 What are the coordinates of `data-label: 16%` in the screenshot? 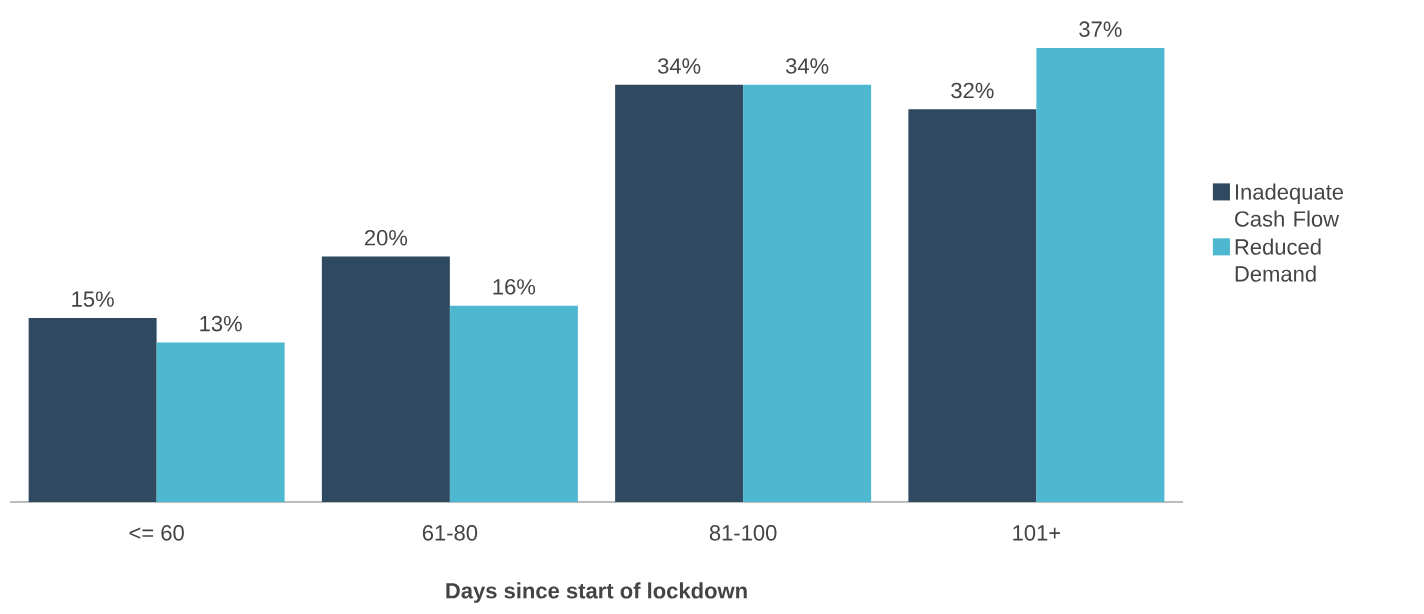 It's located at (514, 287).